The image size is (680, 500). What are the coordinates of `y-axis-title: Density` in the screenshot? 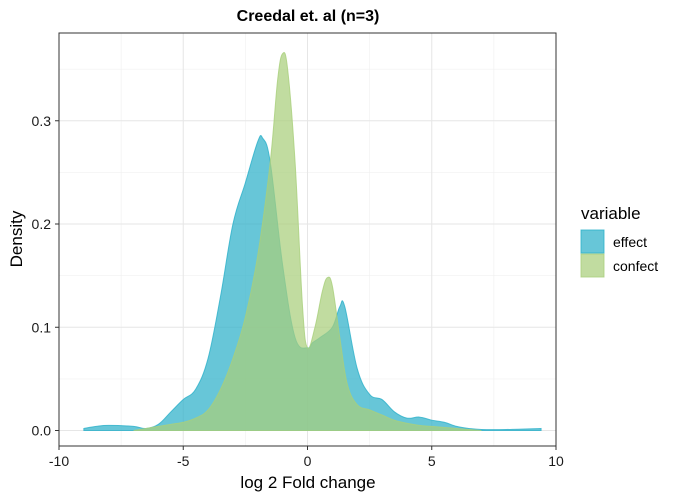 It's located at (16, 238).